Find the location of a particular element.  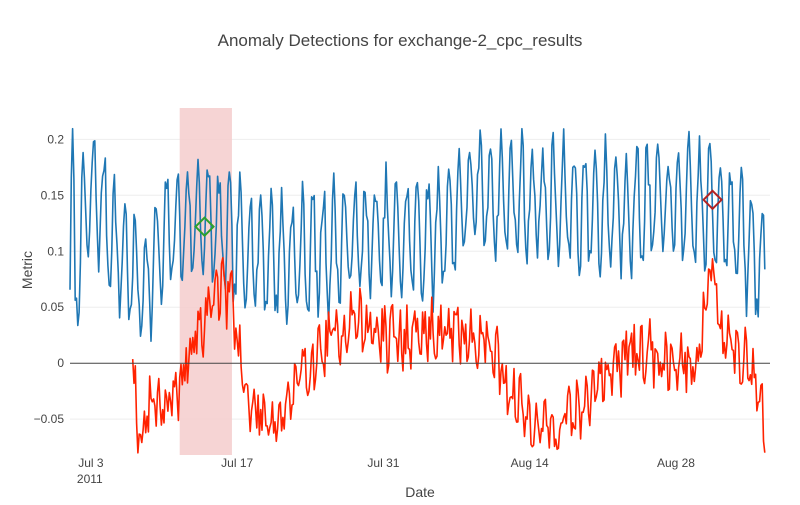

anomaly-region is located at coordinates (205, 281).